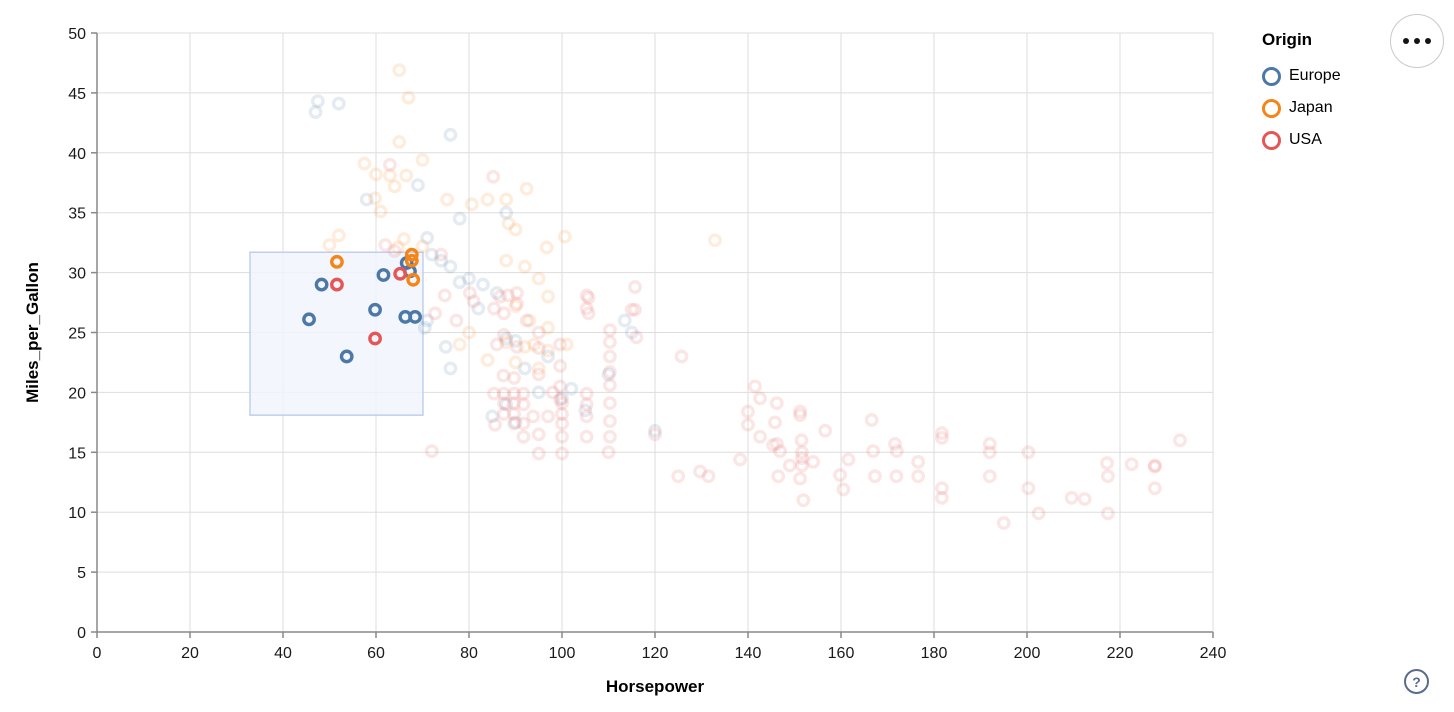  What do you see at coordinates (1416, 681) in the screenshot?
I see `help-icon: ?` at bounding box center [1416, 681].